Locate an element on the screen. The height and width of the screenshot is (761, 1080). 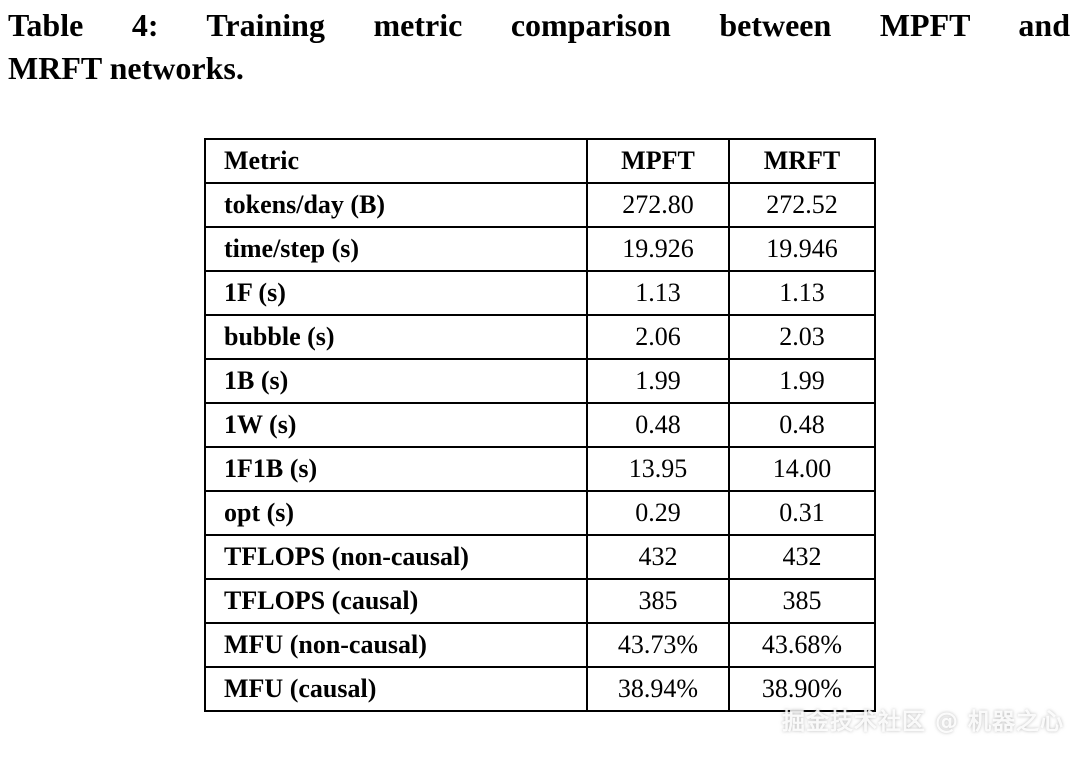
table-row: MFU (causal) 38.94% 38.90% is located at coordinates (540, 689).